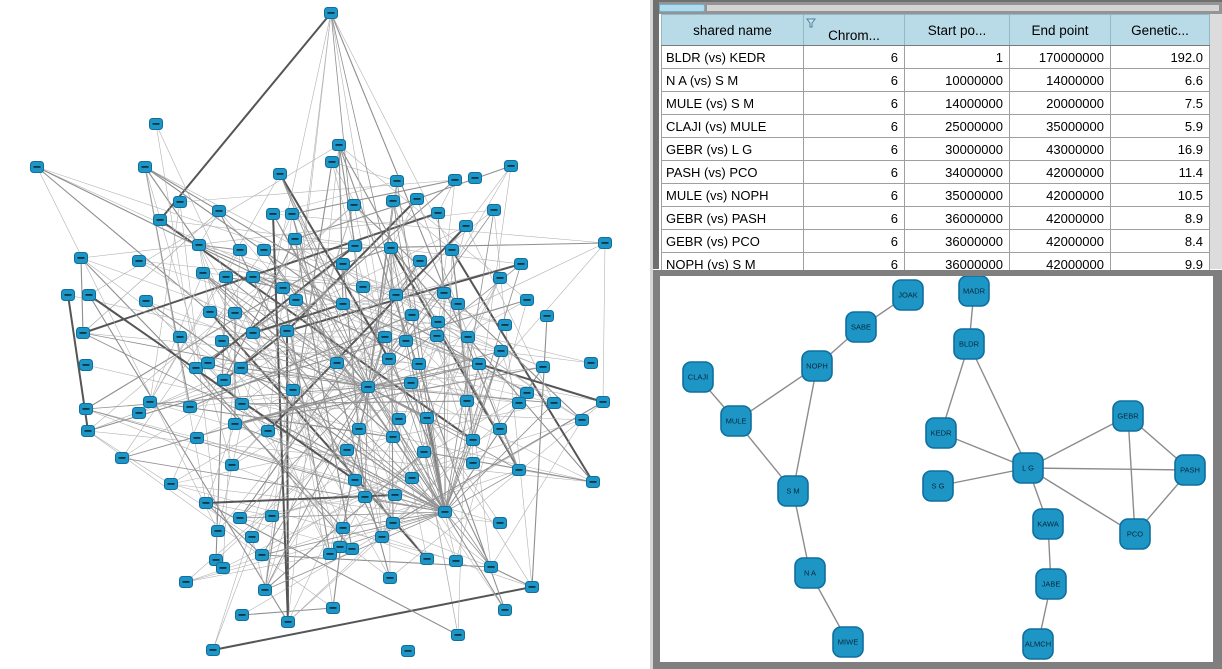 The image size is (1222, 669). What do you see at coordinates (938, 486) in the screenshot?
I see `network-node-sg: S G` at bounding box center [938, 486].